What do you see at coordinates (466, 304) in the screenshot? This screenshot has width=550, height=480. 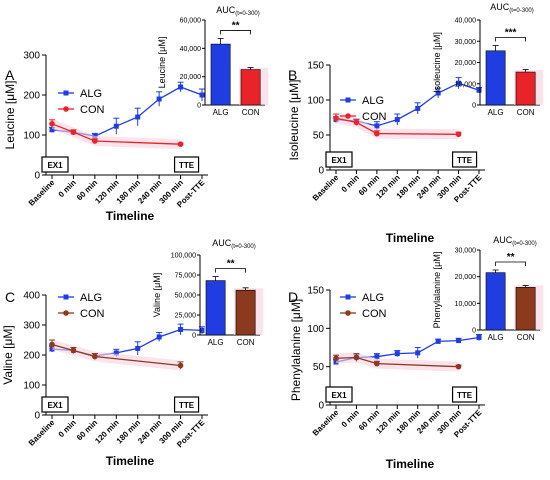 I see `inset-y-tick-label: 10,000` at bounding box center [466, 304].